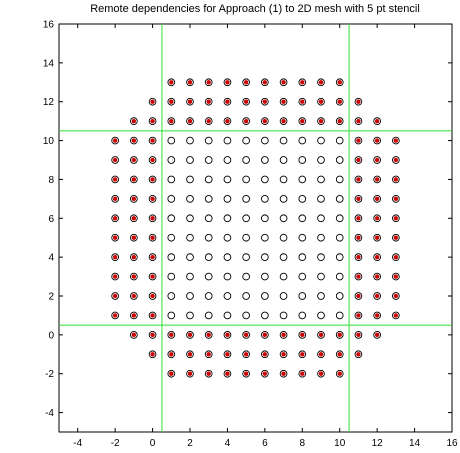  I want to click on y-tick-label: 0, so click(51, 335).